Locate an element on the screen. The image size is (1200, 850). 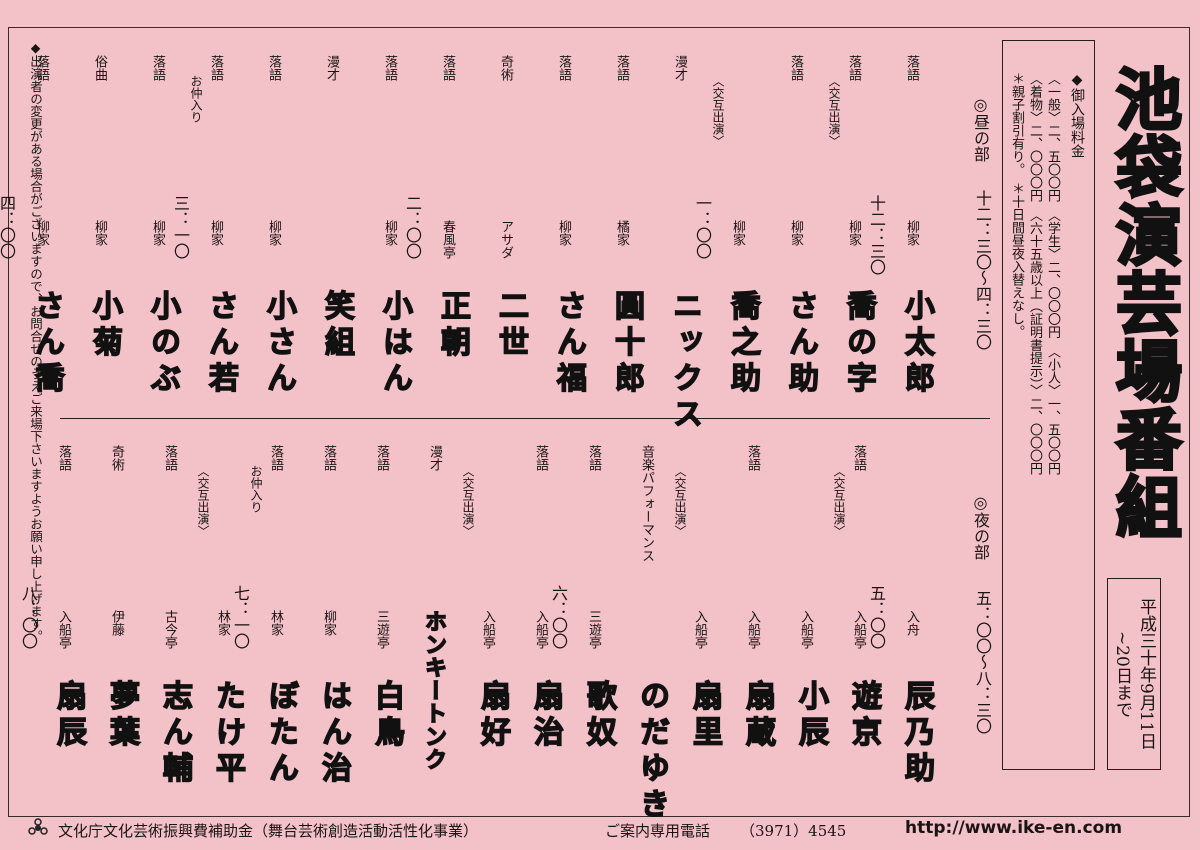
program-time: 七：一〇 is located at coordinates (240, 617).